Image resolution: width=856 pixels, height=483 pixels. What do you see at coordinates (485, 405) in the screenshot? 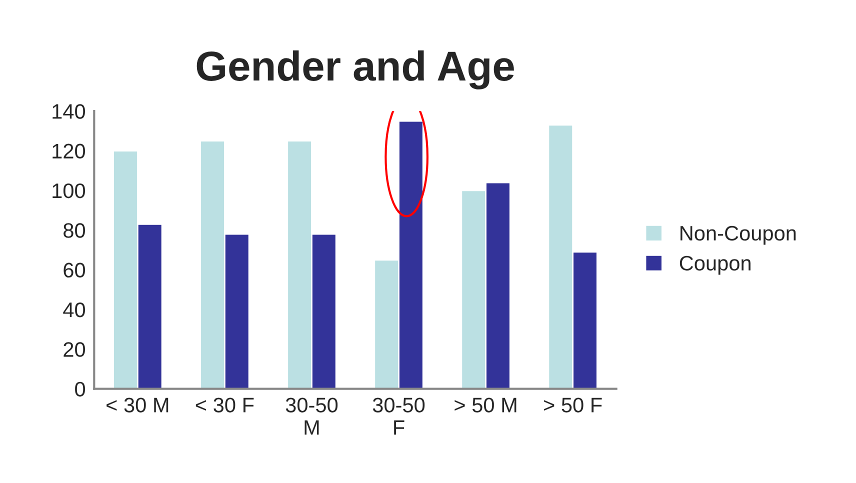
I see `x-tick-label: > 50 M` at bounding box center [485, 405].